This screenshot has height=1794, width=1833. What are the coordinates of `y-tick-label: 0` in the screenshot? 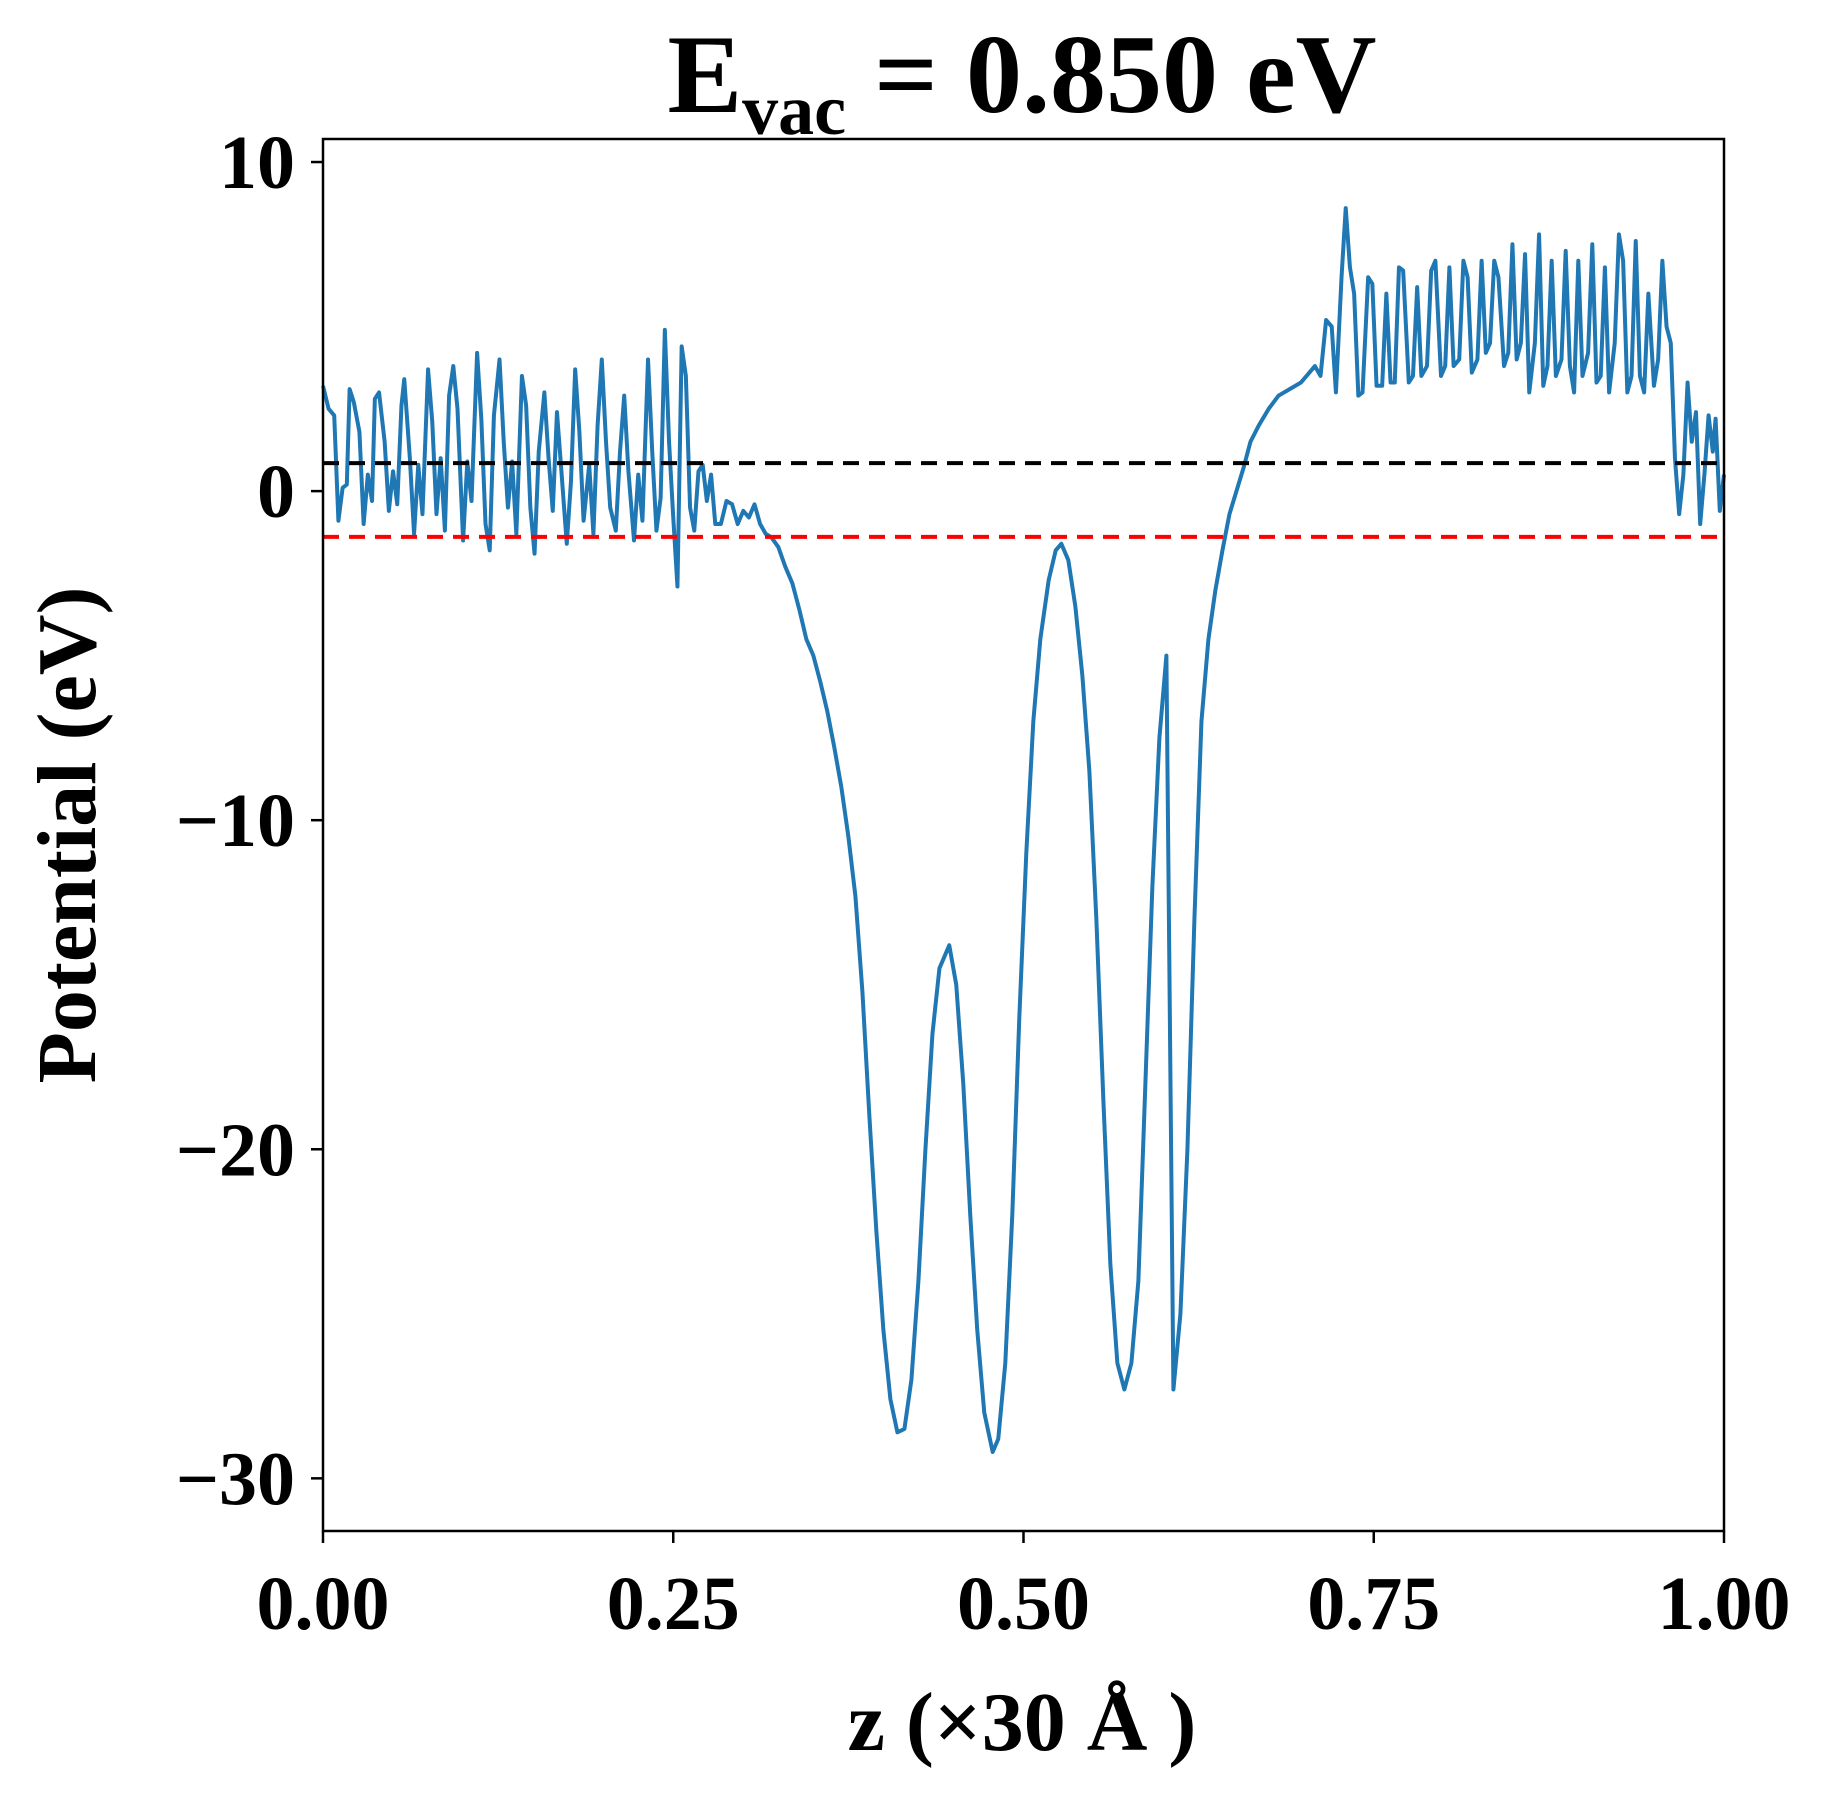 It's located at (276, 492).